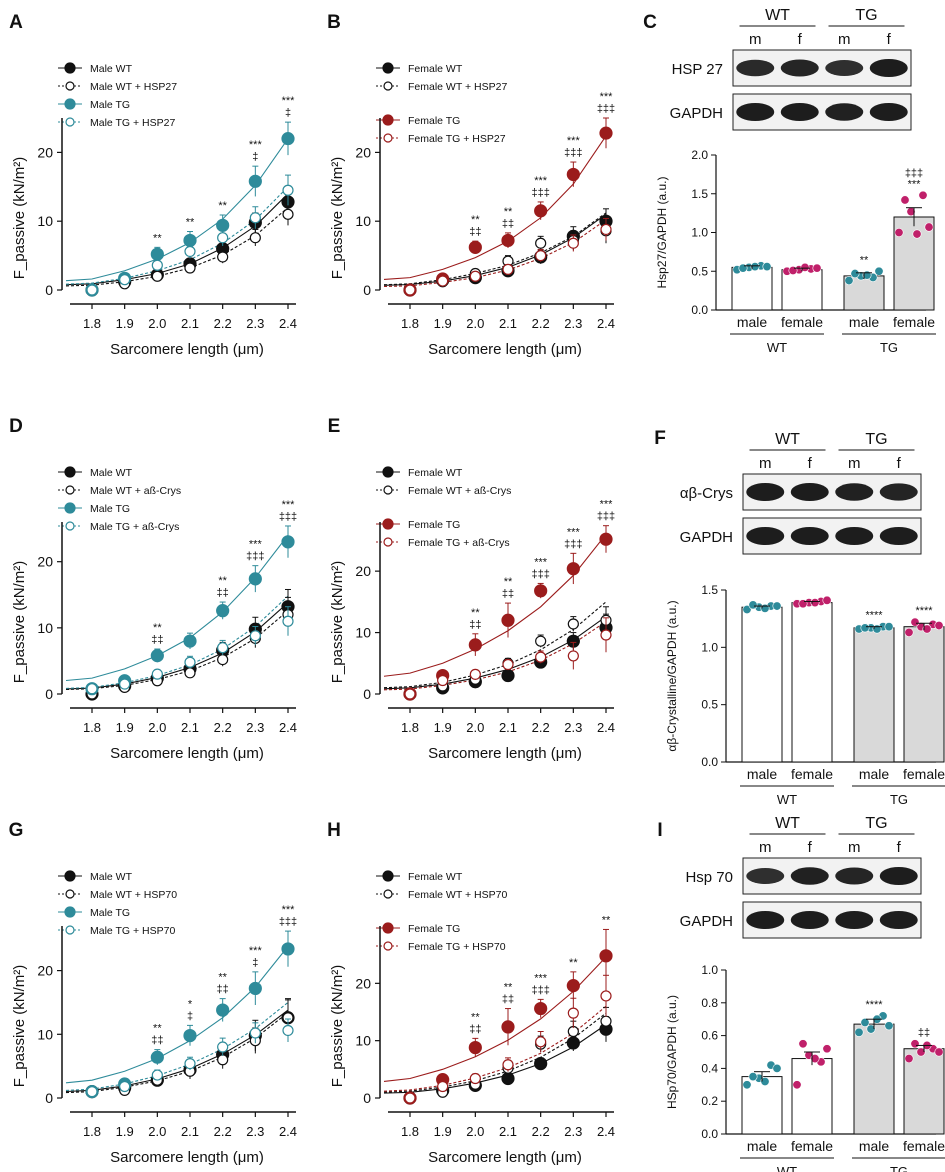 The image size is (945, 1172). Describe the element at coordinates (508, 323) in the screenshot. I see `x-tick-label: 2.1` at that location.